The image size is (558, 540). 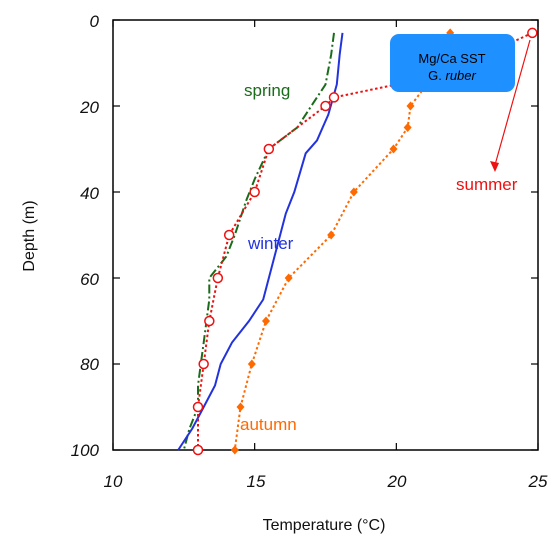 I want to click on ruber-label: ruber, so click(x=461, y=75).